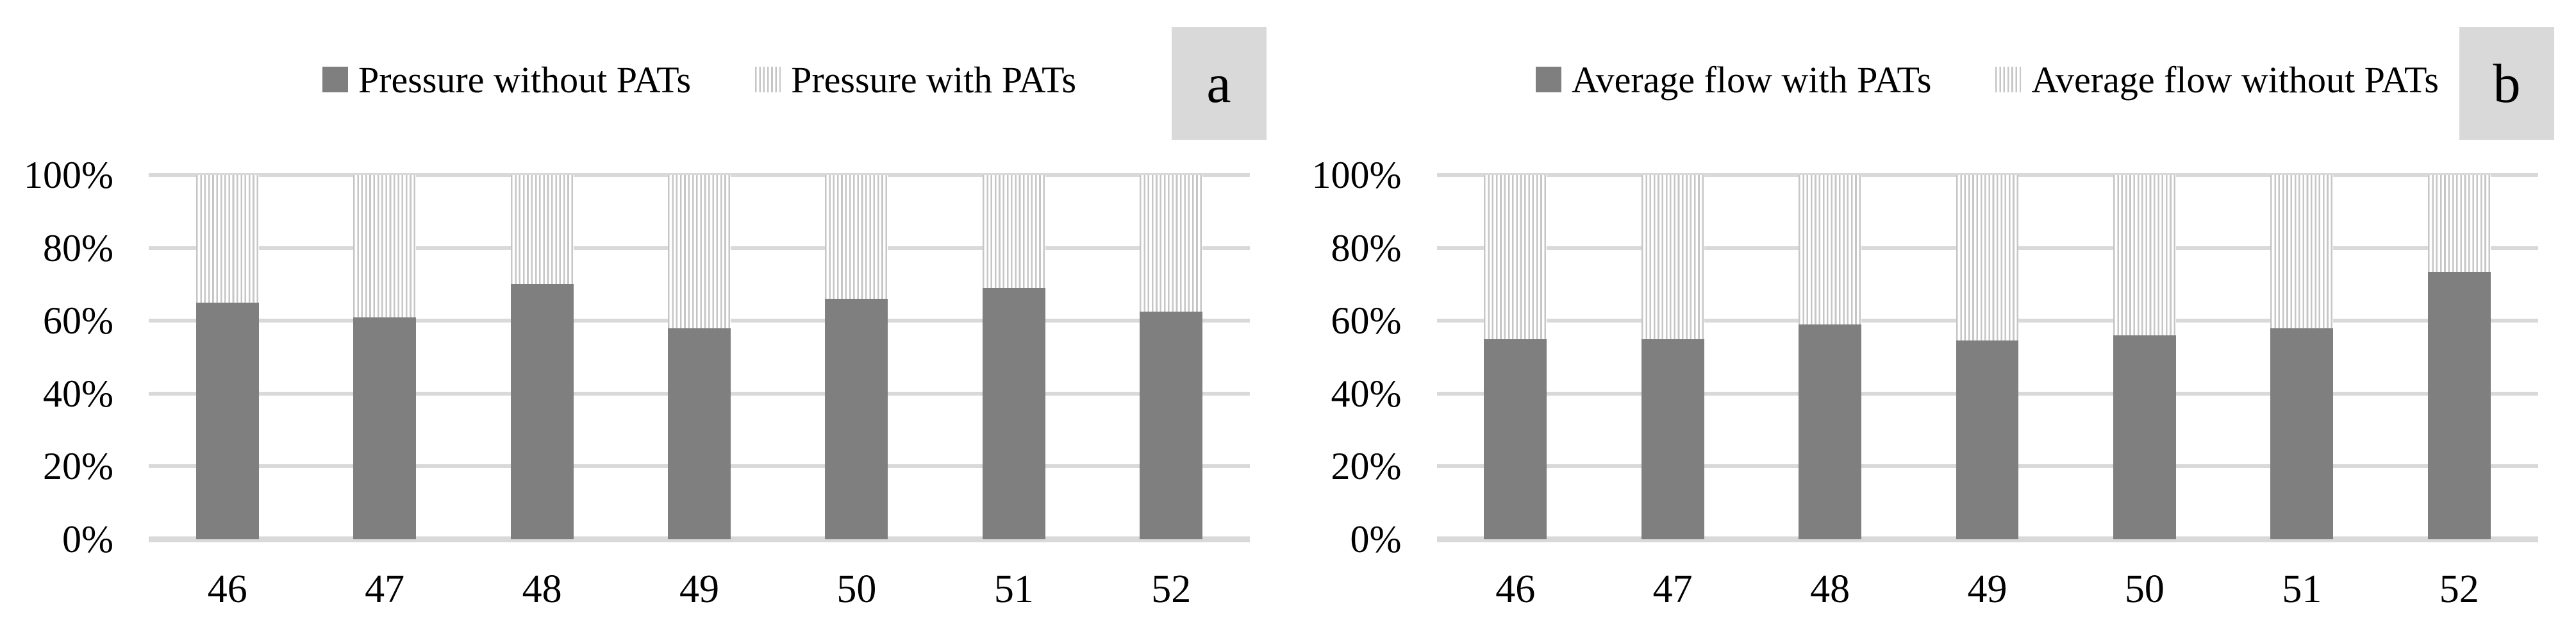 The height and width of the screenshot is (638, 2576). I want to click on legend-item-solid: Pressure without PATs, so click(506, 79).